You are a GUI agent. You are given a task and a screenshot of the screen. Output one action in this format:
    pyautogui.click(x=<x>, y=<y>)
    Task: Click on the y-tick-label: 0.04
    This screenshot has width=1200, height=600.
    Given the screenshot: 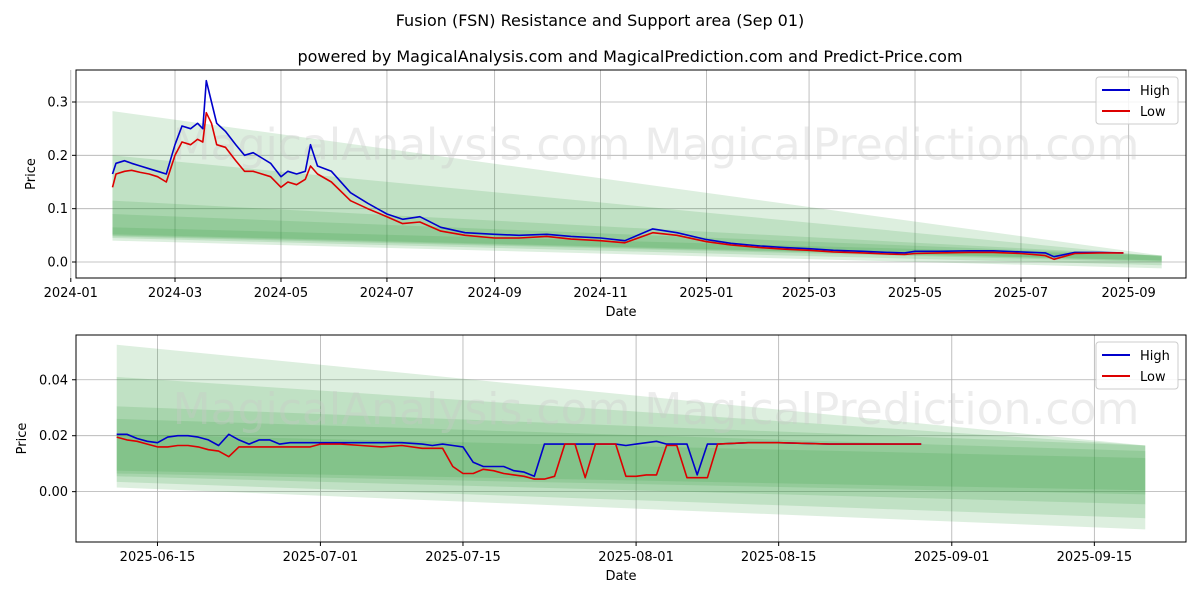 What is the action you would take?
    pyautogui.click(x=53, y=380)
    